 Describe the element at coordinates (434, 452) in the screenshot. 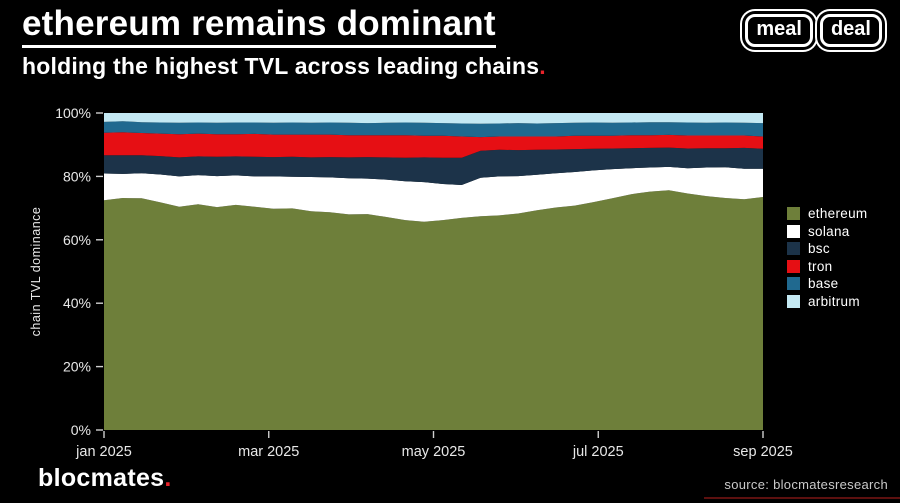

I see `x-tick-label: may 2025` at that location.